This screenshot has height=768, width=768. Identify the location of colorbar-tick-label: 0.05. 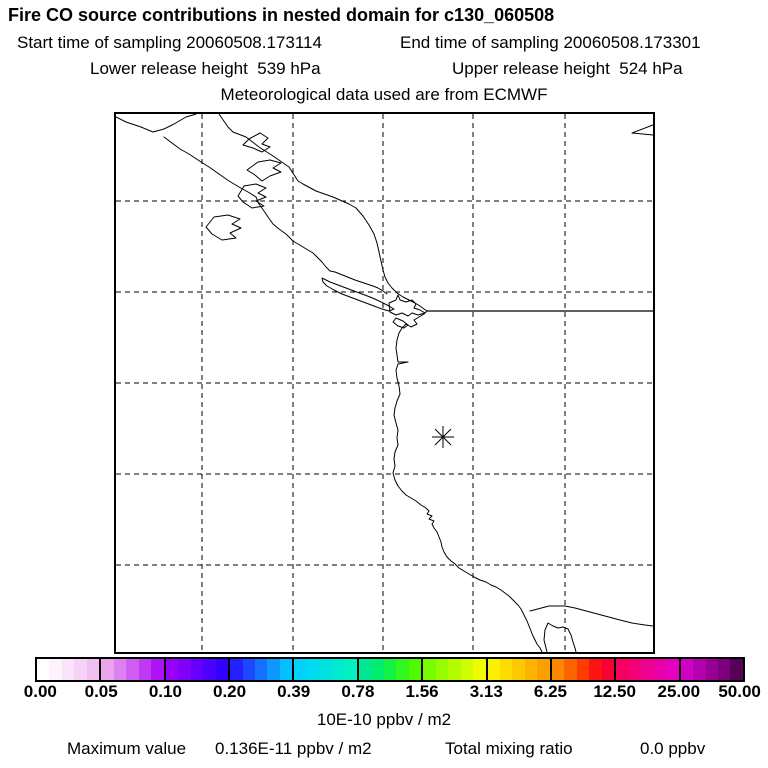
(101, 691).